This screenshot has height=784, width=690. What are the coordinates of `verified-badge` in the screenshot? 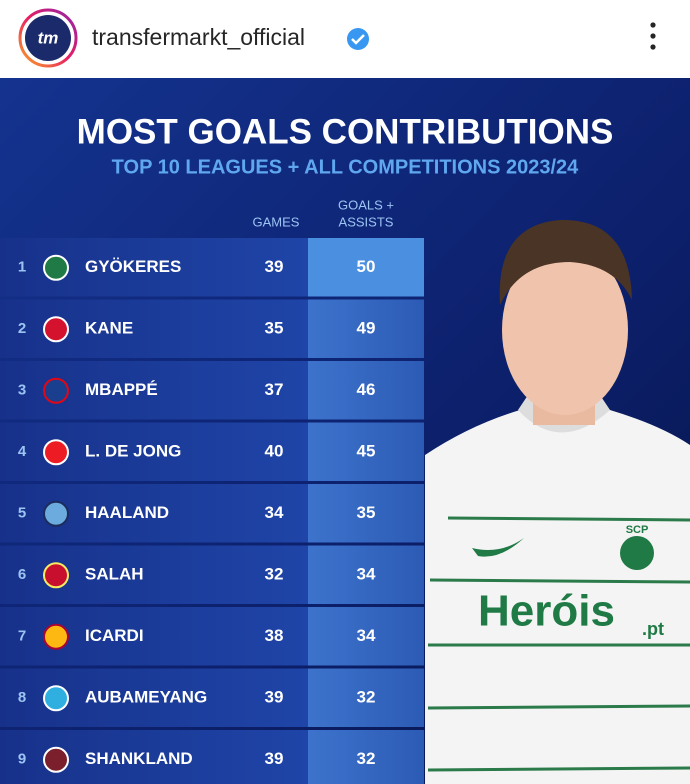 It's located at (358, 39).